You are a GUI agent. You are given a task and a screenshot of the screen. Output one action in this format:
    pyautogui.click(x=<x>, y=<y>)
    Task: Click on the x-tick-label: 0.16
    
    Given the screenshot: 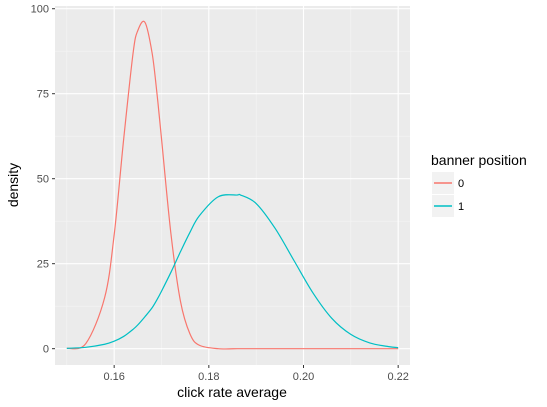 What is the action you would take?
    pyautogui.click(x=113, y=377)
    